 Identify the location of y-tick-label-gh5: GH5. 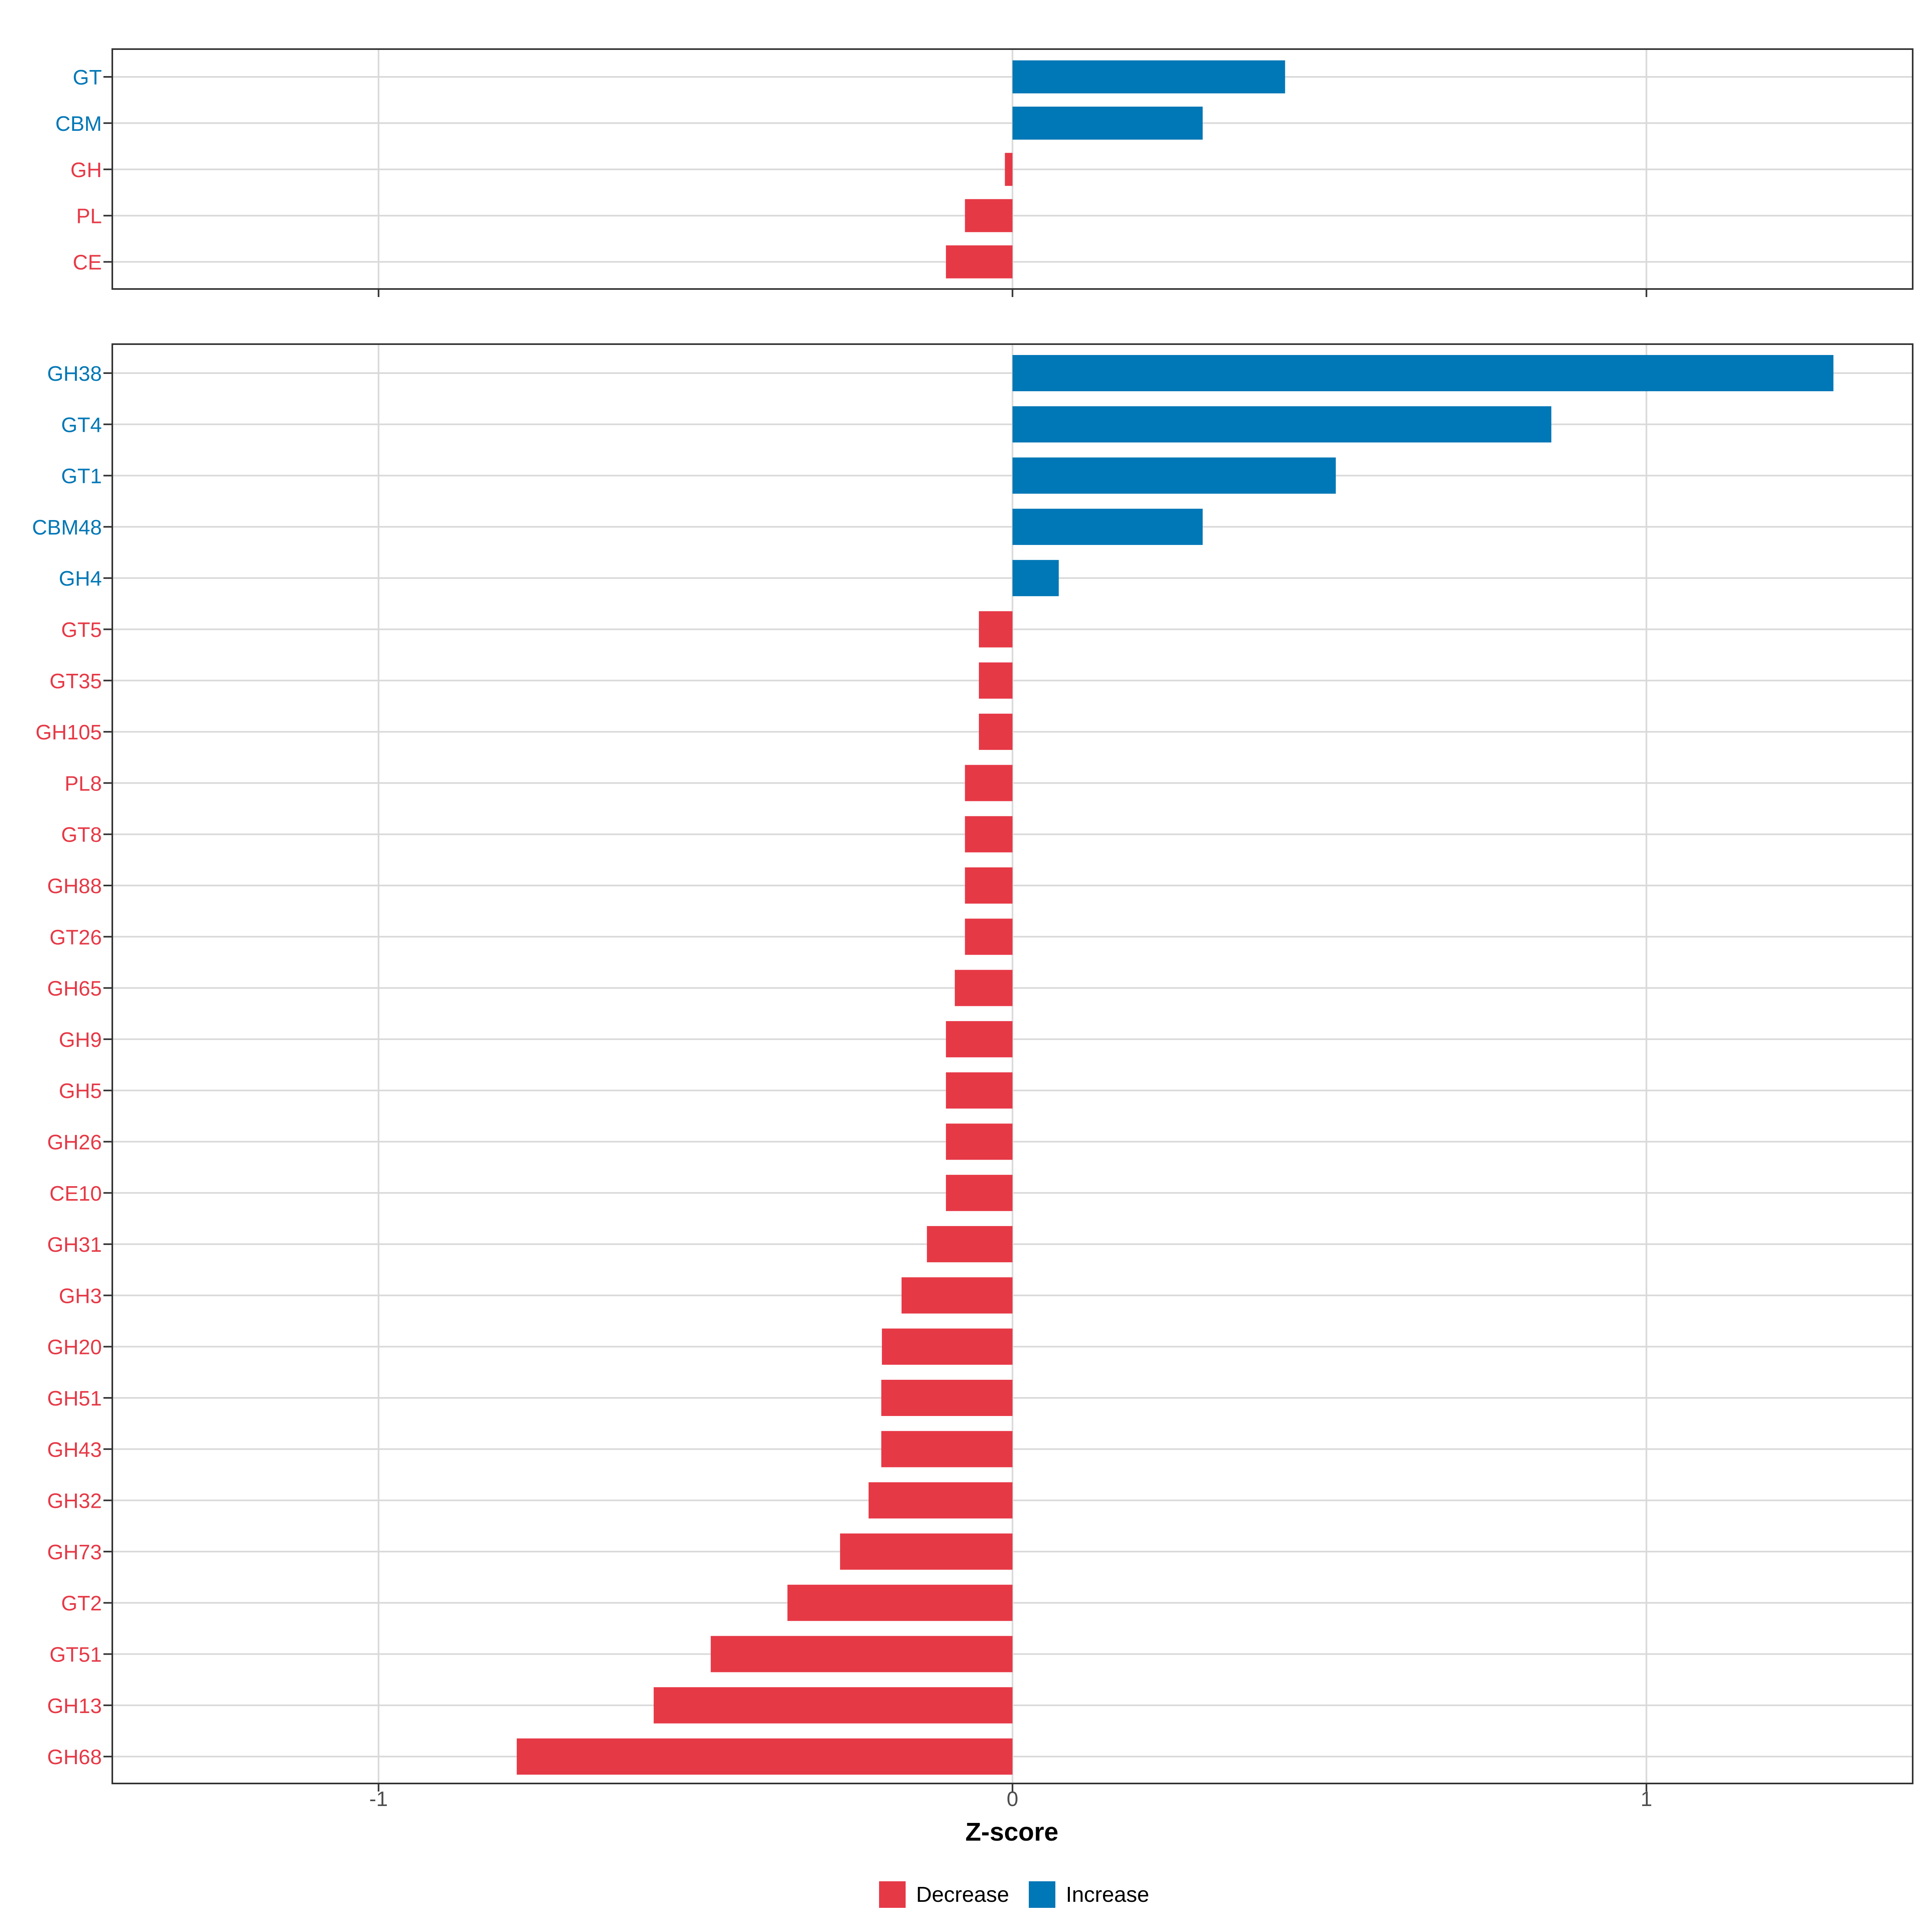
(80, 1091).